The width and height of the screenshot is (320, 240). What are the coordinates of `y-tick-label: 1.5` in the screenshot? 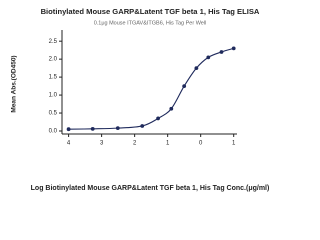 It's located at (53, 78).